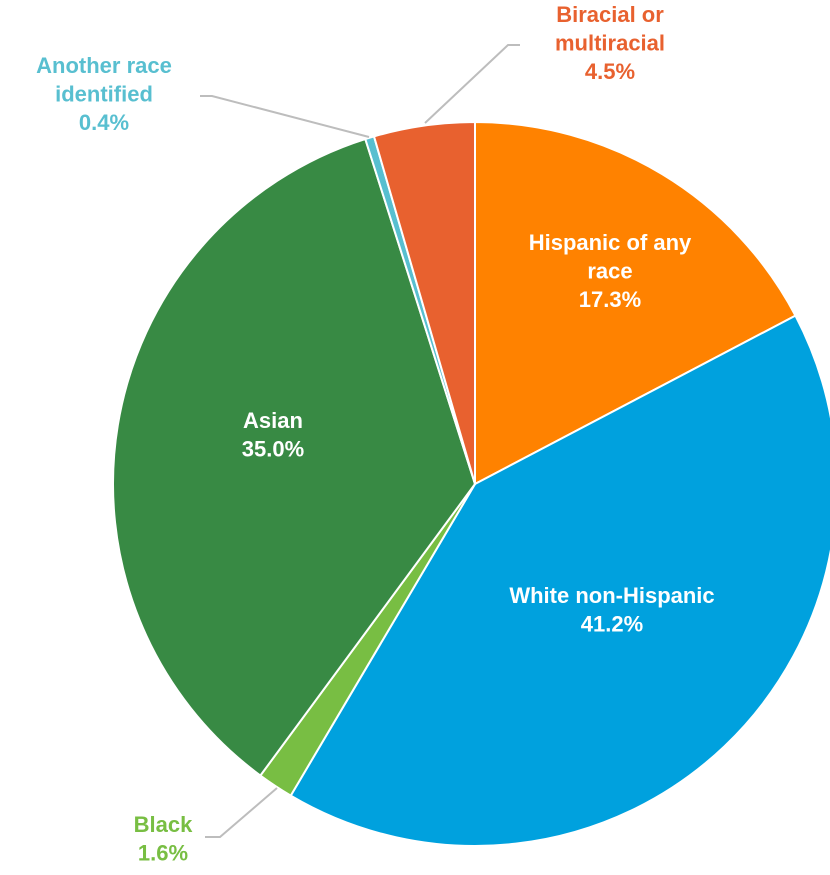  I want to click on slice-name-label: Asian, so click(273, 420).